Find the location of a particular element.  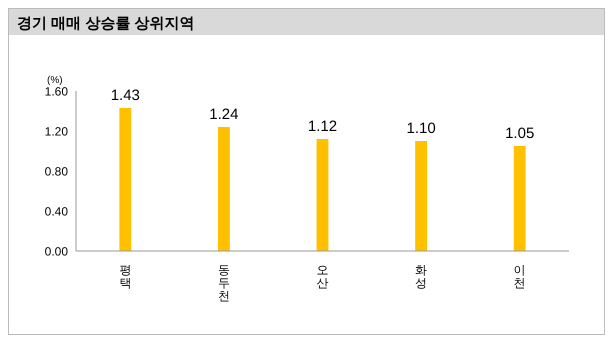

y-tick-label: 0.40 is located at coordinates (56, 211).